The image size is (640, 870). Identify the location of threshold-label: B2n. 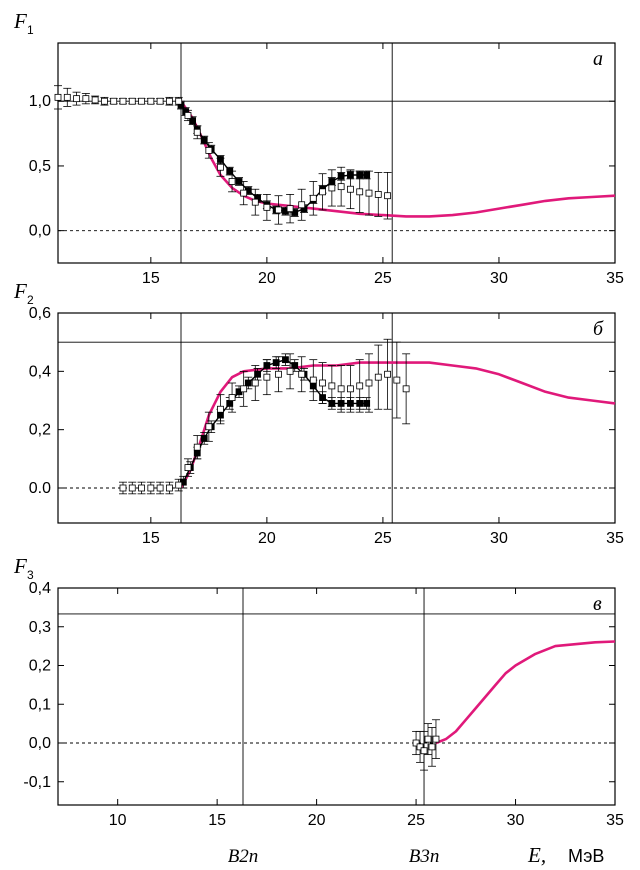
(243, 856).